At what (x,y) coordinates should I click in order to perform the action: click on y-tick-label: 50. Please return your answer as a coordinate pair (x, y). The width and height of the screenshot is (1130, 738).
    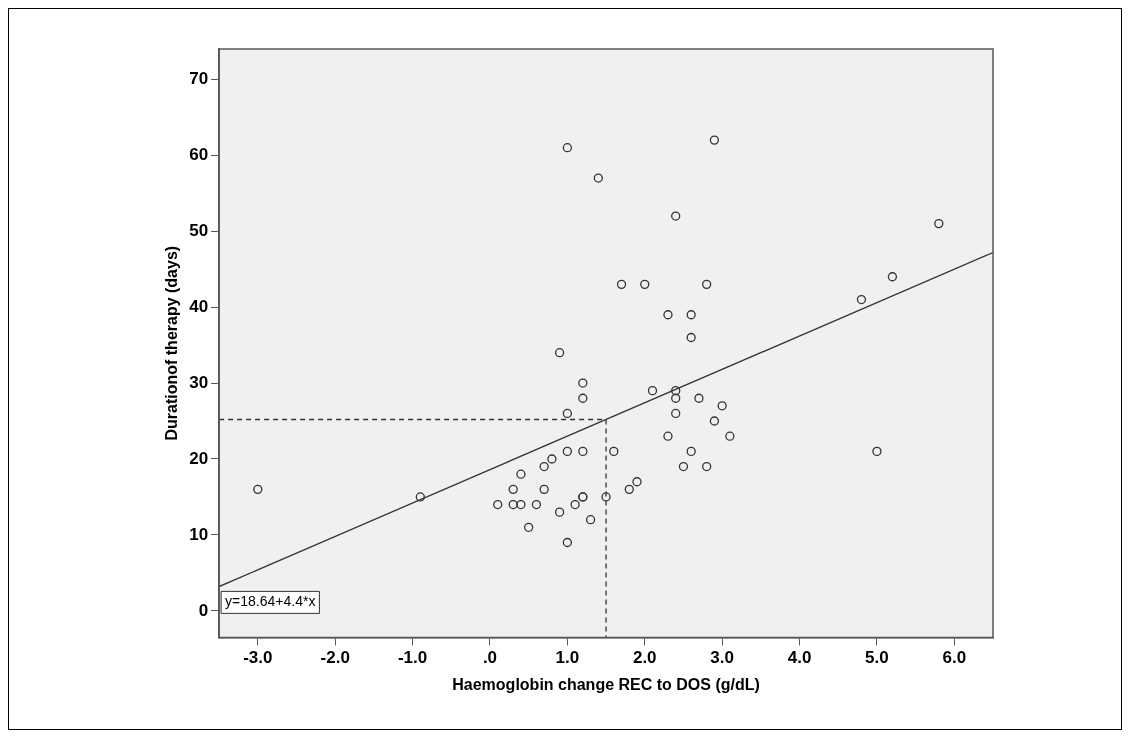
    Looking at the image, I should click on (199, 230).